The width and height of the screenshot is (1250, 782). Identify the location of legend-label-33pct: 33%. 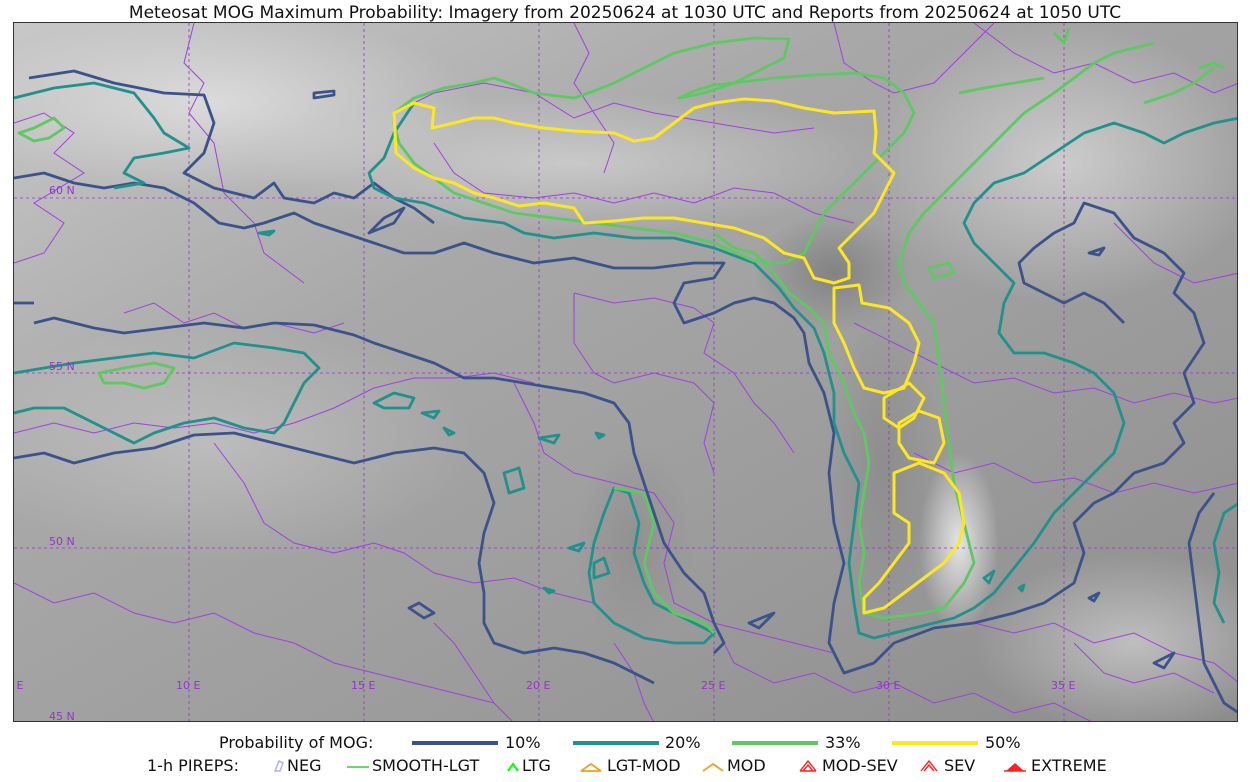
(843, 742).